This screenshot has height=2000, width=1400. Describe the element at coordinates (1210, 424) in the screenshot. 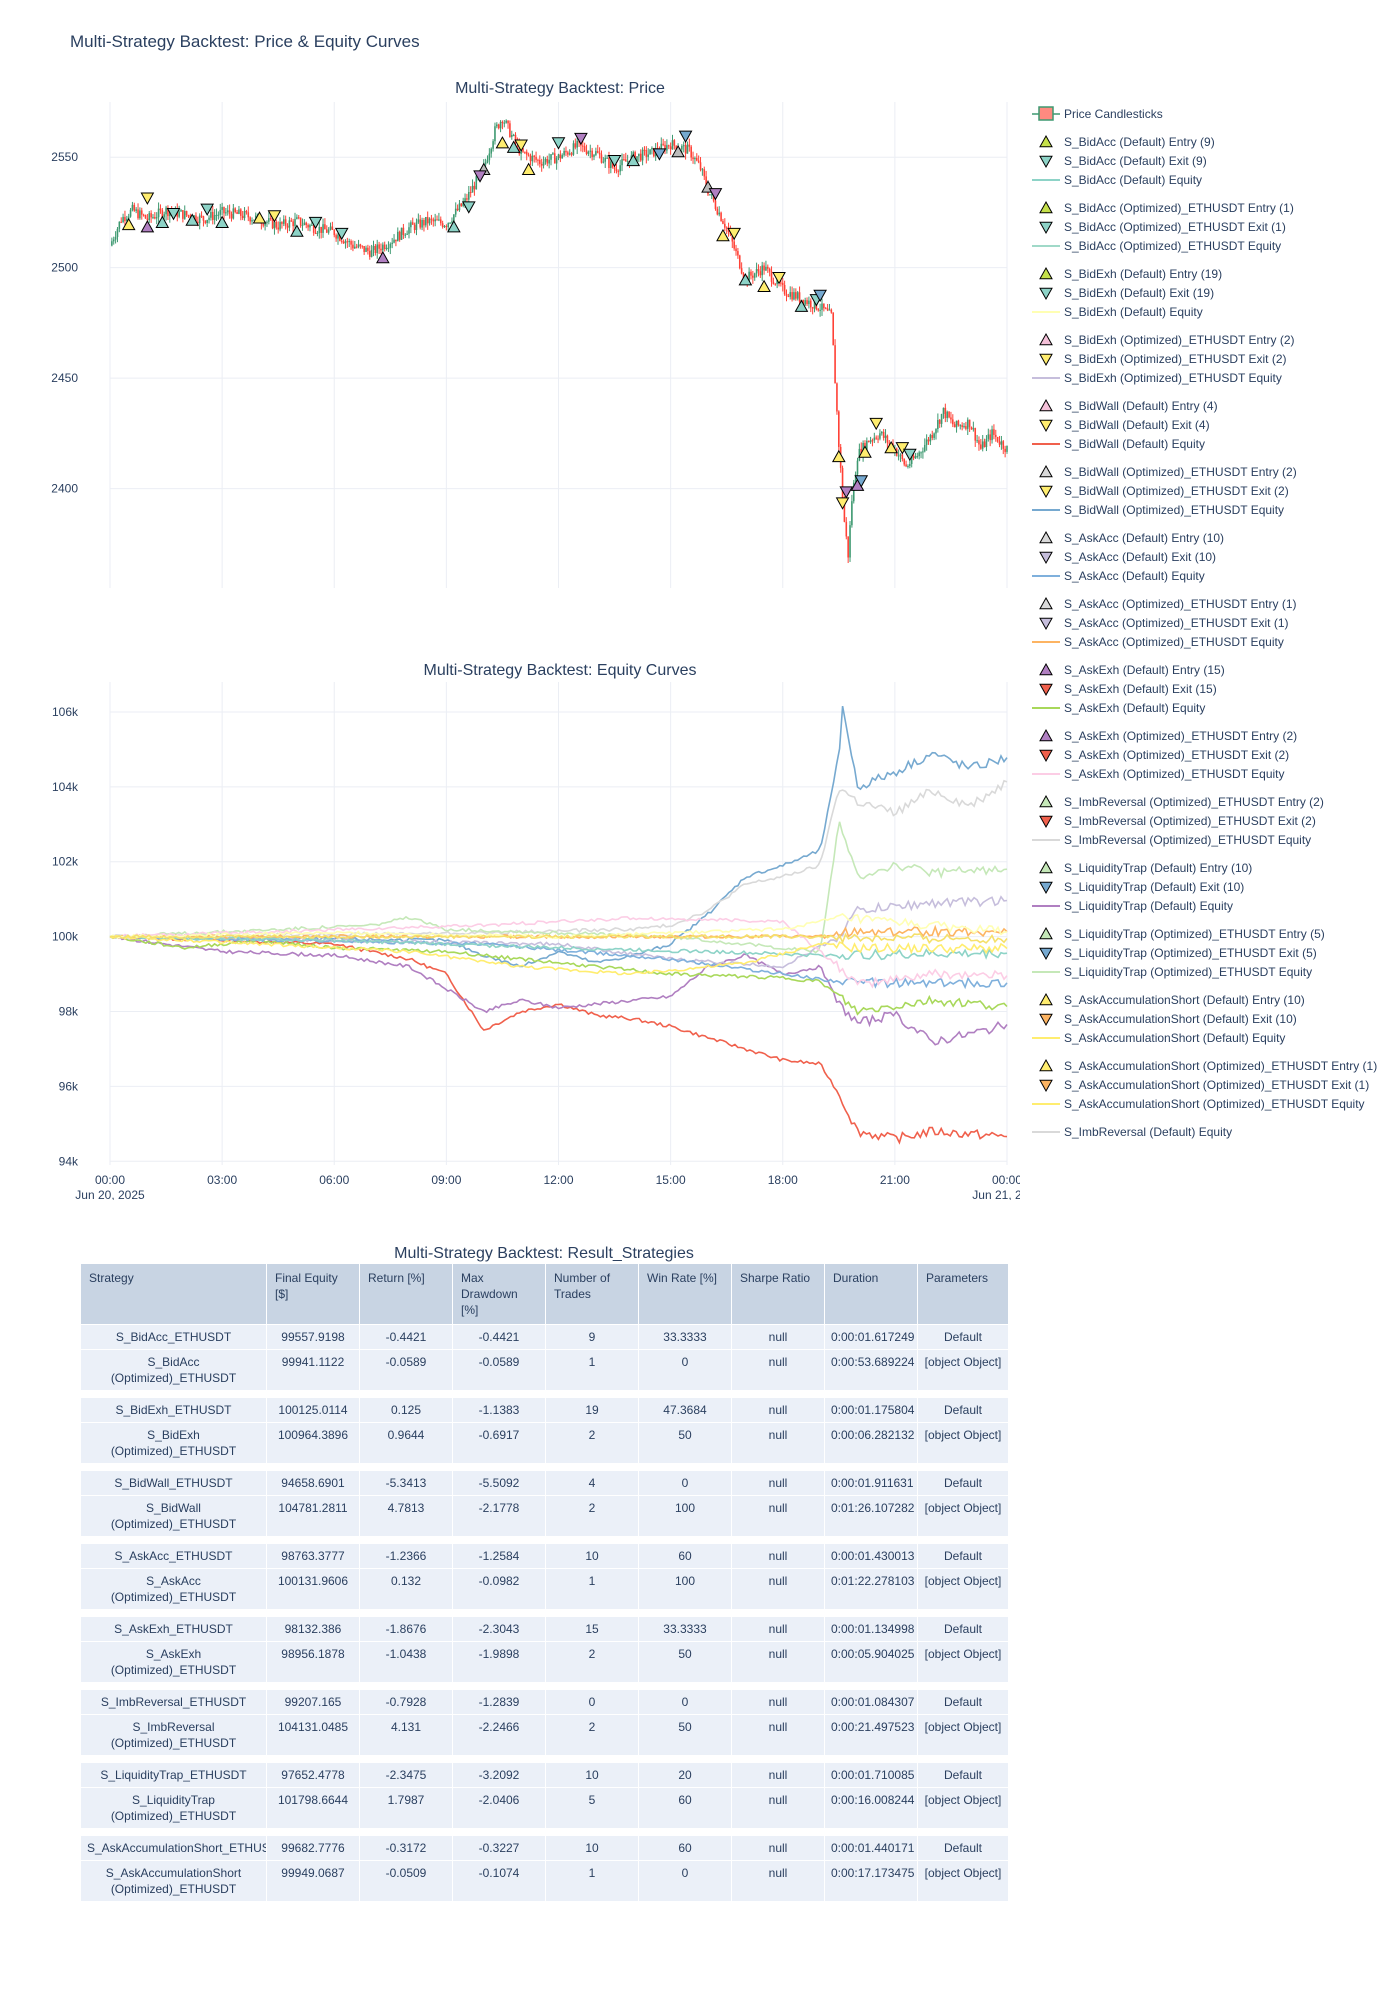

I see `legend-item: S_BidWall (Default) Exit (4)` at that location.